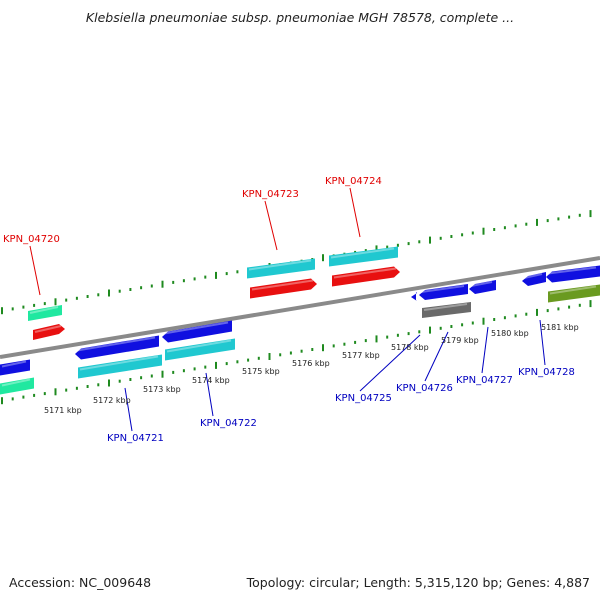  I want to click on scale-label: 5173 kbp, so click(162, 389).